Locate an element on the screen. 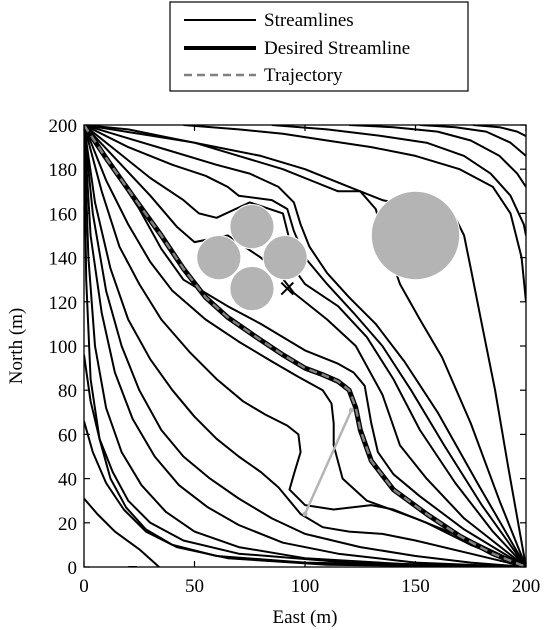 The width and height of the screenshot is (546, 630). arrow-head is located at coordinates (351, 410).